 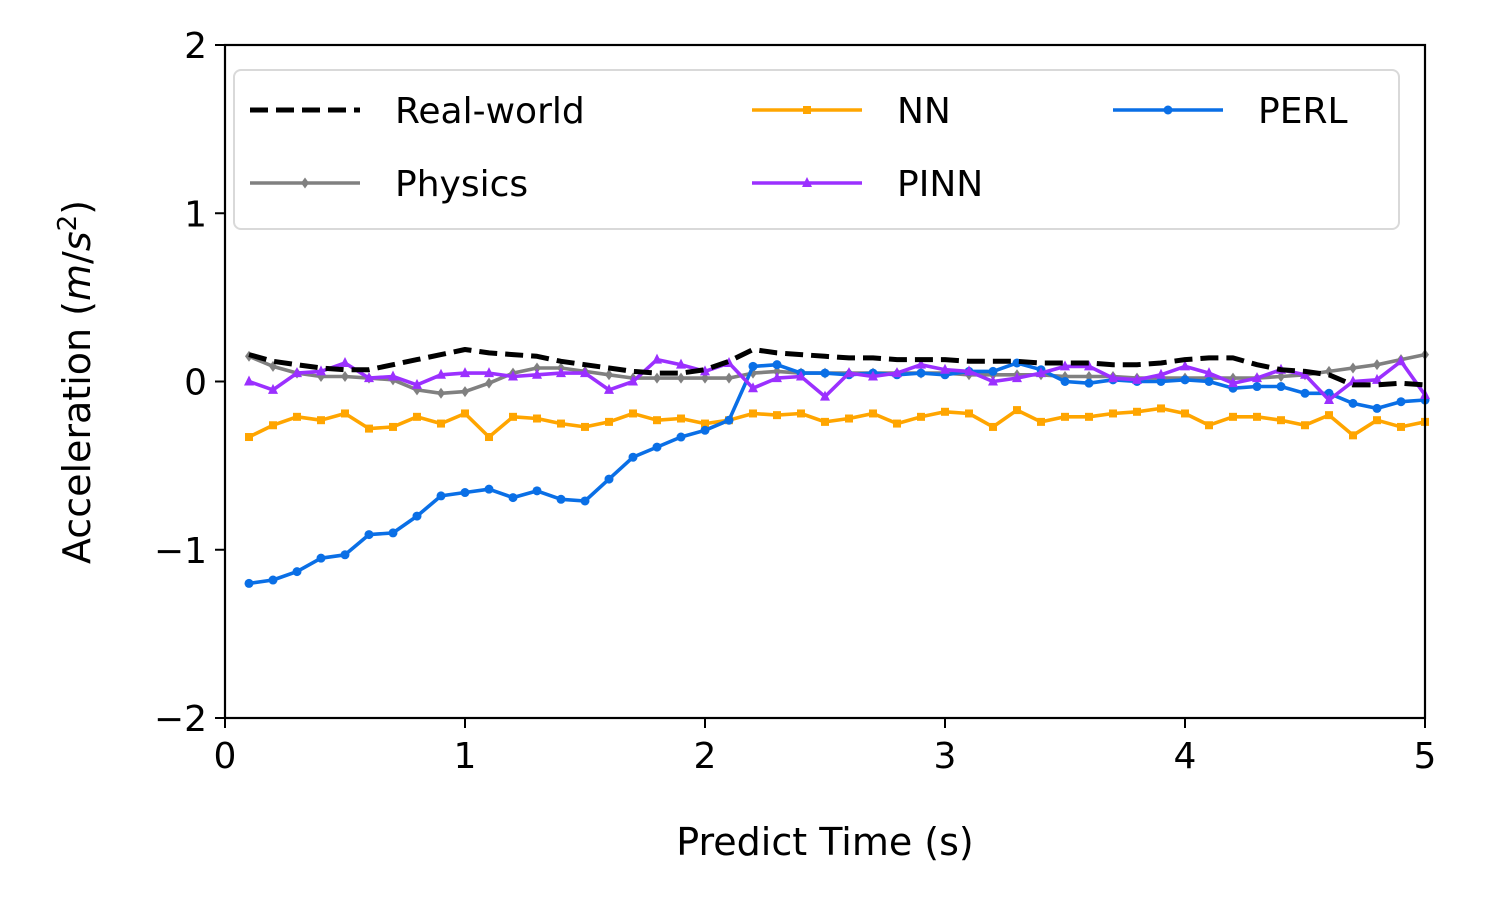 What do you see at coordinates (837, 367) in the screenshot?
I see `series-line-real-world` at bounding box center [837, 367].